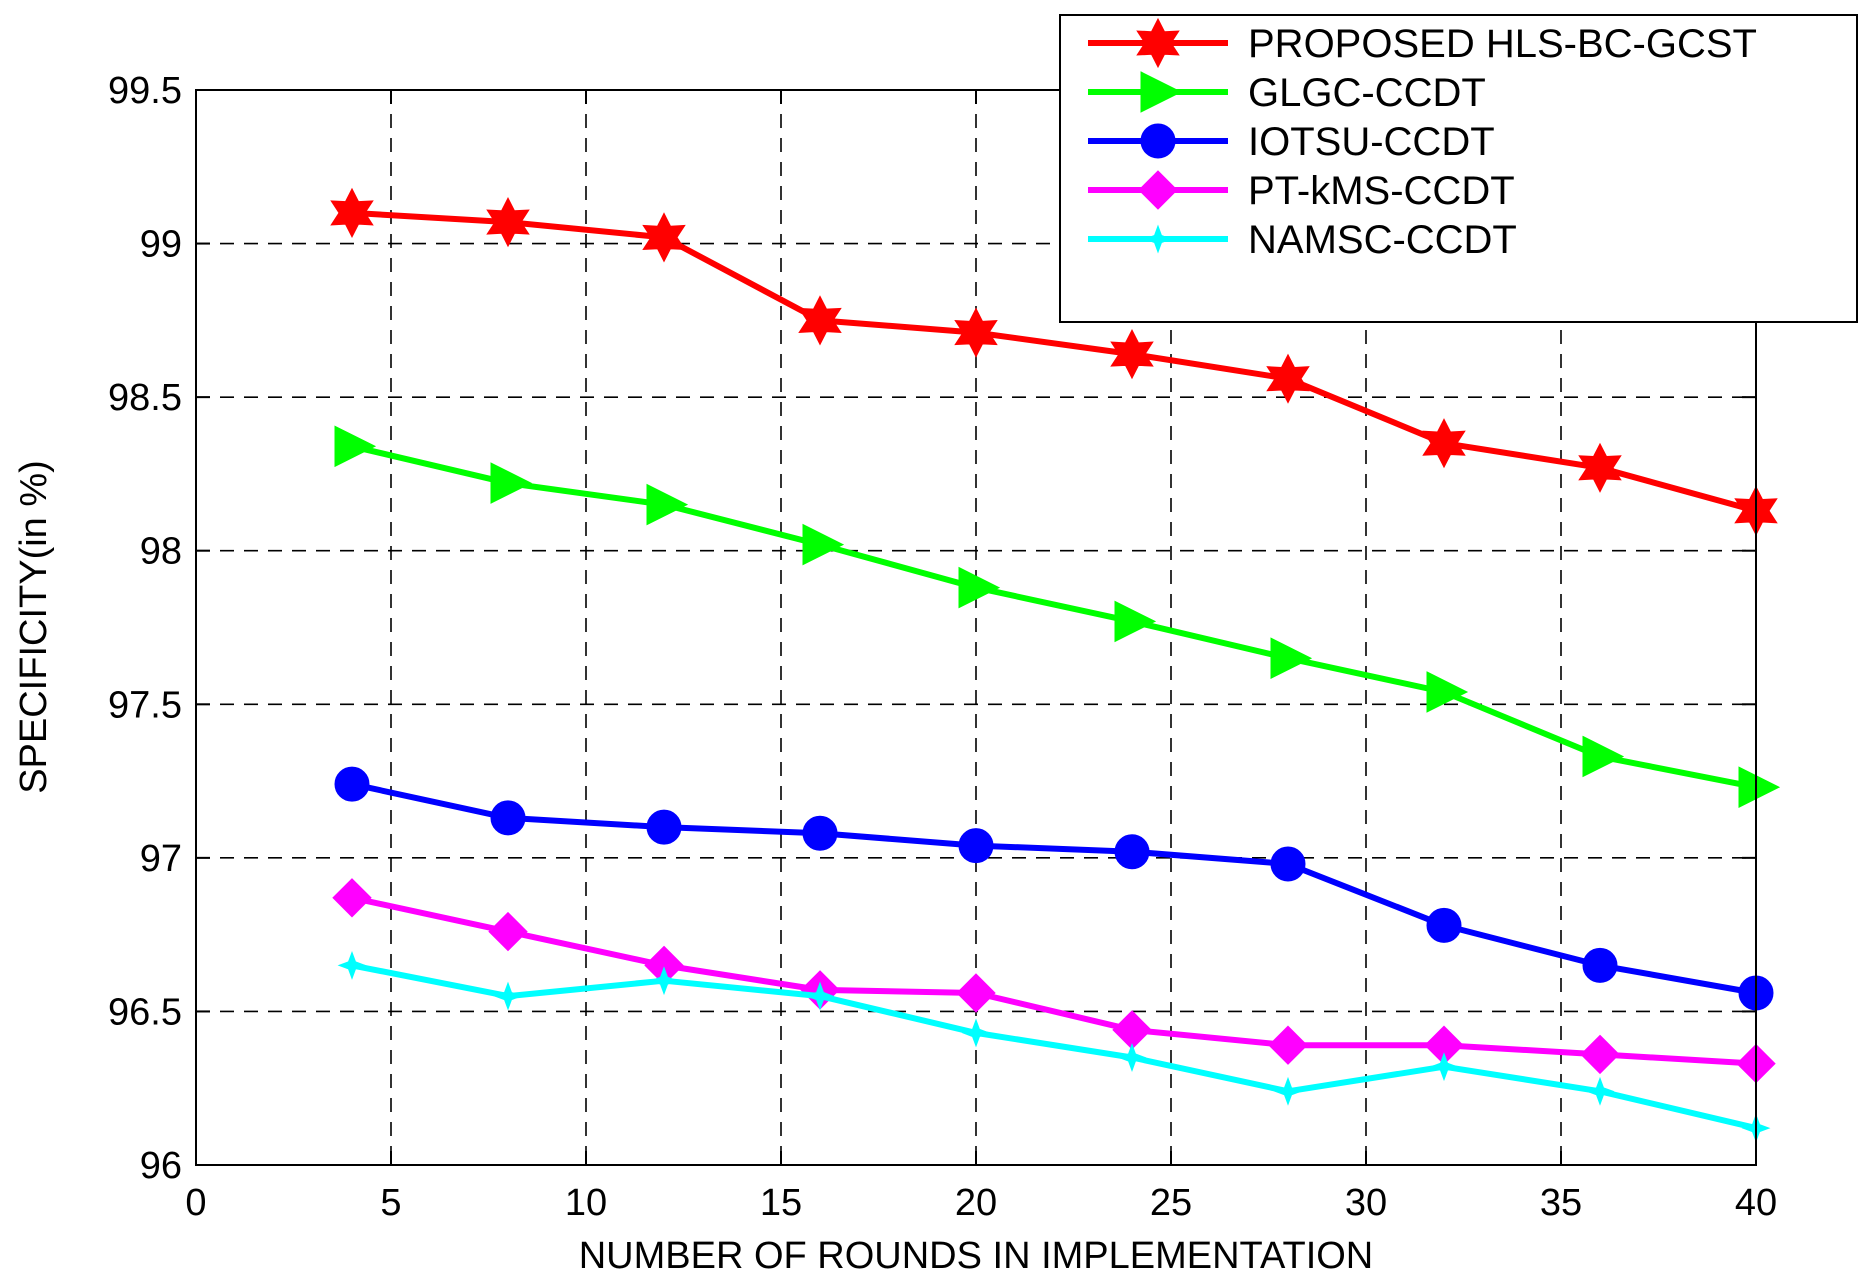 The image size is (1865, 1284). What do you see at coordinates (976, 1203) in the screenshot?
I see `x-tick-label: 20` at bounding box center [976, 1203].